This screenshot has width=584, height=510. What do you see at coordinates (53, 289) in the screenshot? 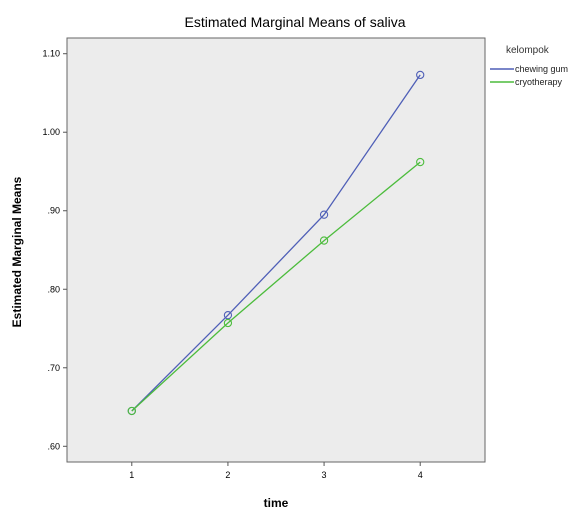
I see `y-tick-label: .80` at bounding box center [53, 289].